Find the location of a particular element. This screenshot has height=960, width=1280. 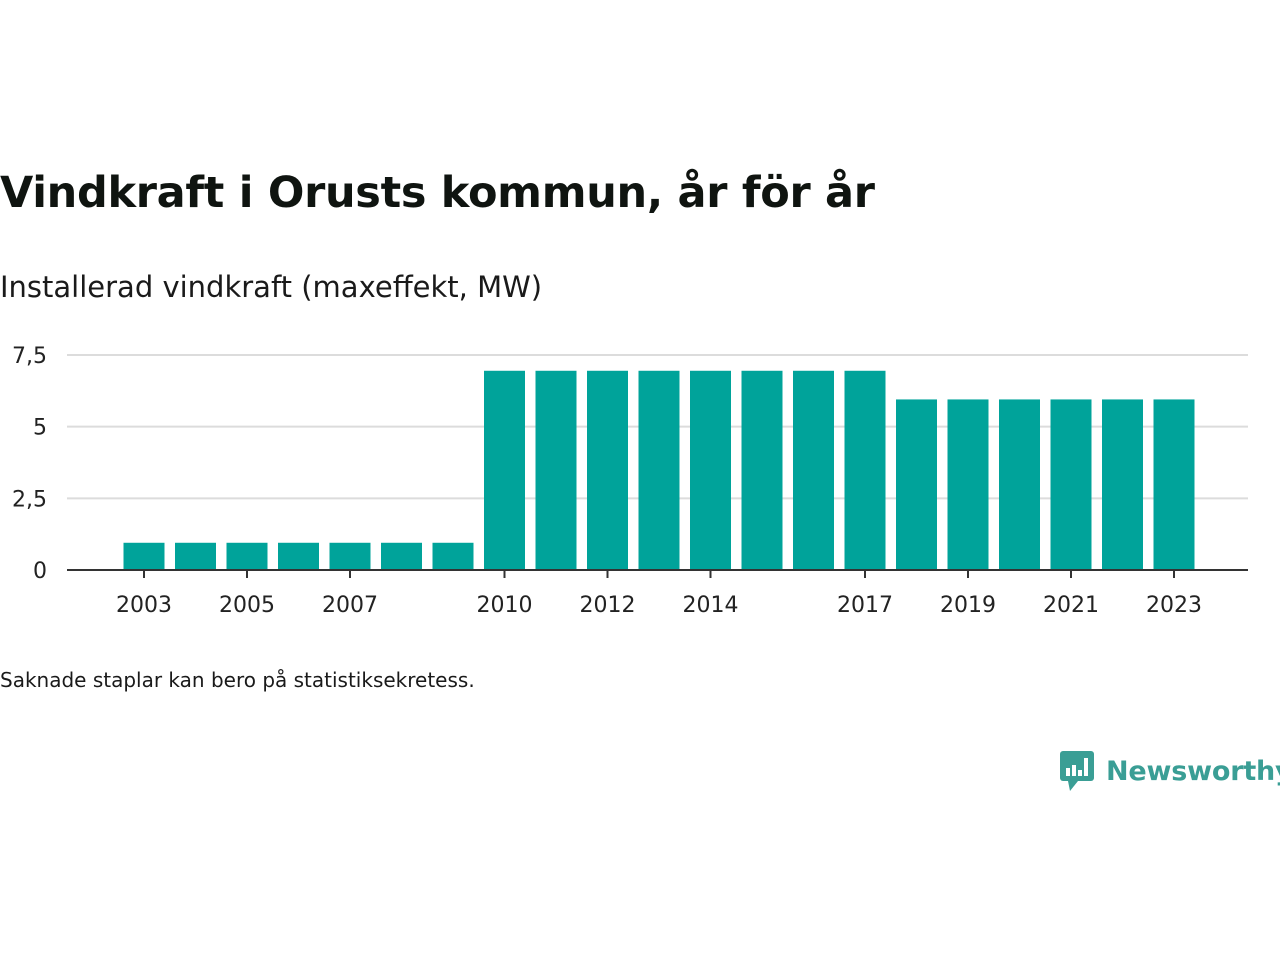

y-axis: 0 2,5 5 7,5 is located at coordinates (29, 464).